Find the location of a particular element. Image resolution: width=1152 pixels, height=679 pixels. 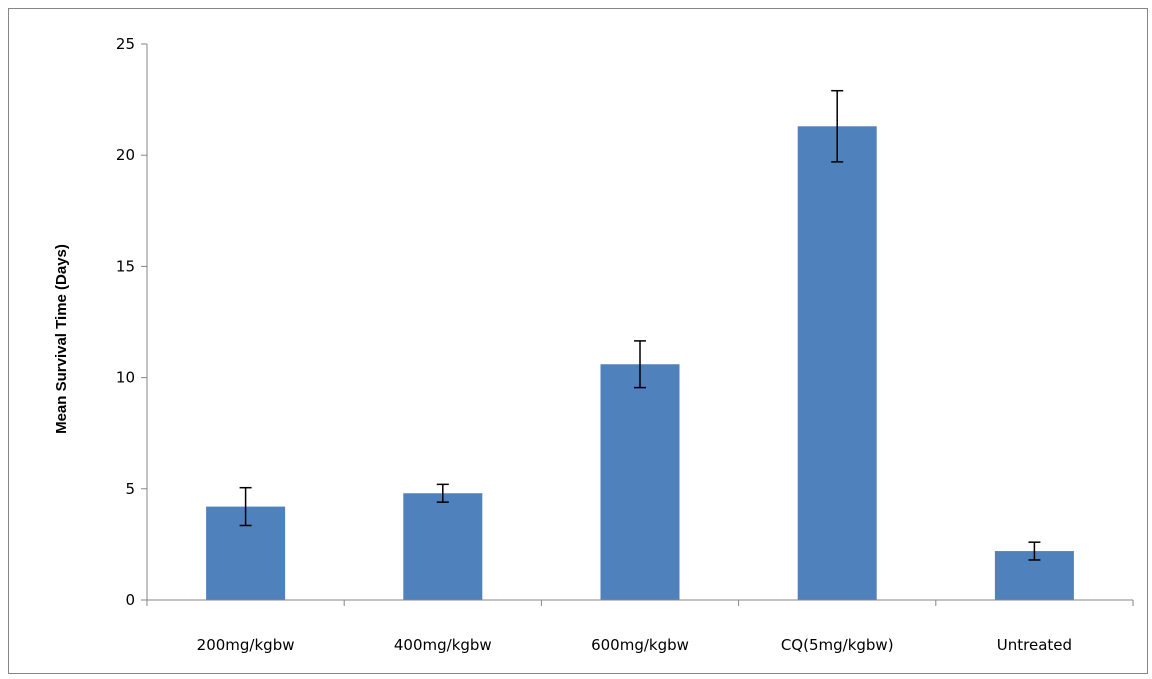

x-tick-label: 600mg/kgbw is located at coordinates (640, 645).